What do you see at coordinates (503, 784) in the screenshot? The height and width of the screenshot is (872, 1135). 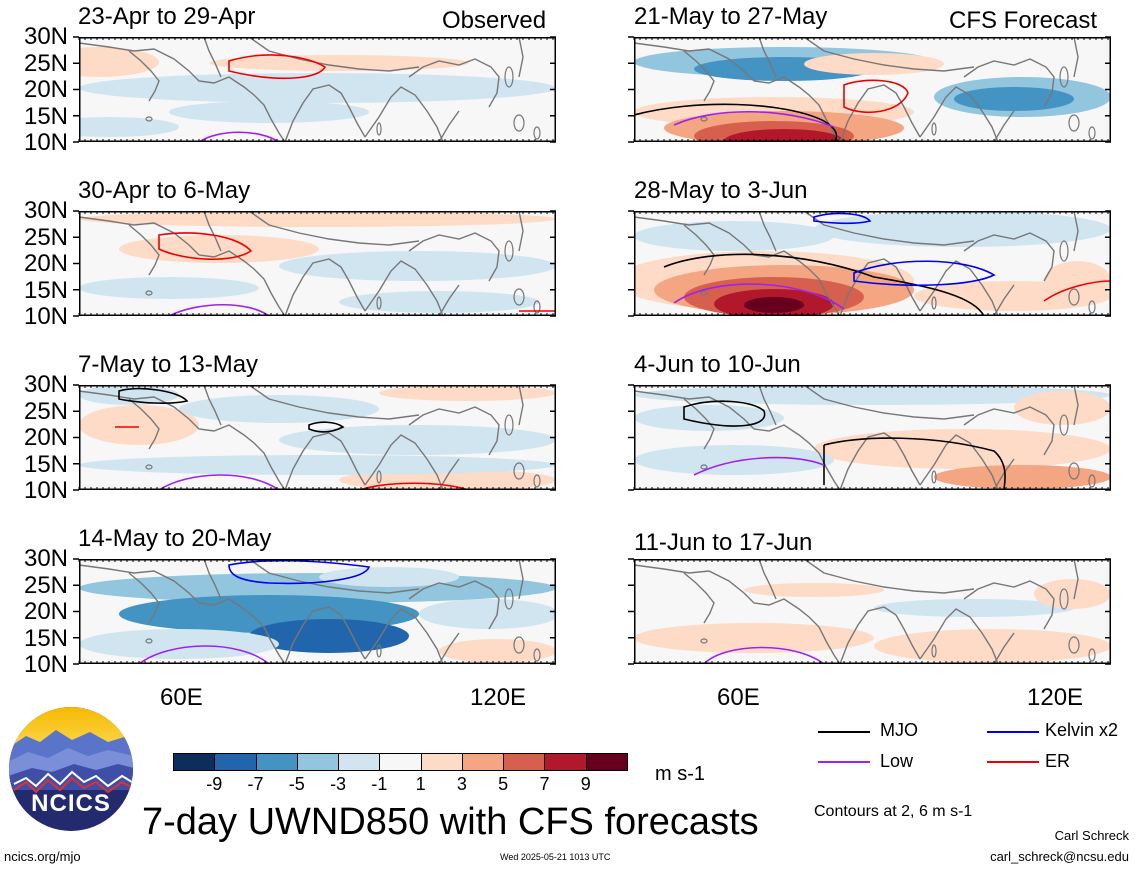 I see `colorbar-label: 5` at bounding box center [503, 784].